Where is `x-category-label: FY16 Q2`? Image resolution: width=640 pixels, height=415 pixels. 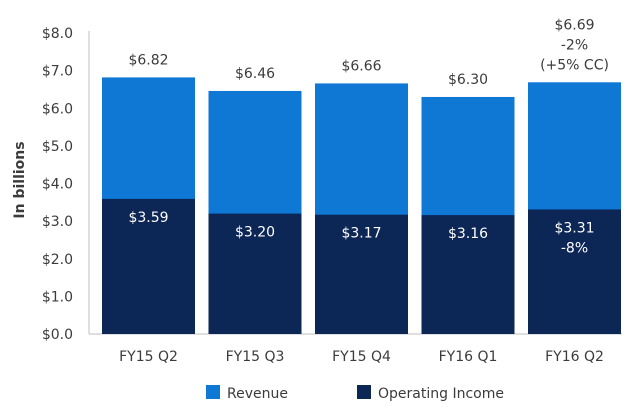
x-category-label: FY16 Q2 is located at coordinates (574, 357).